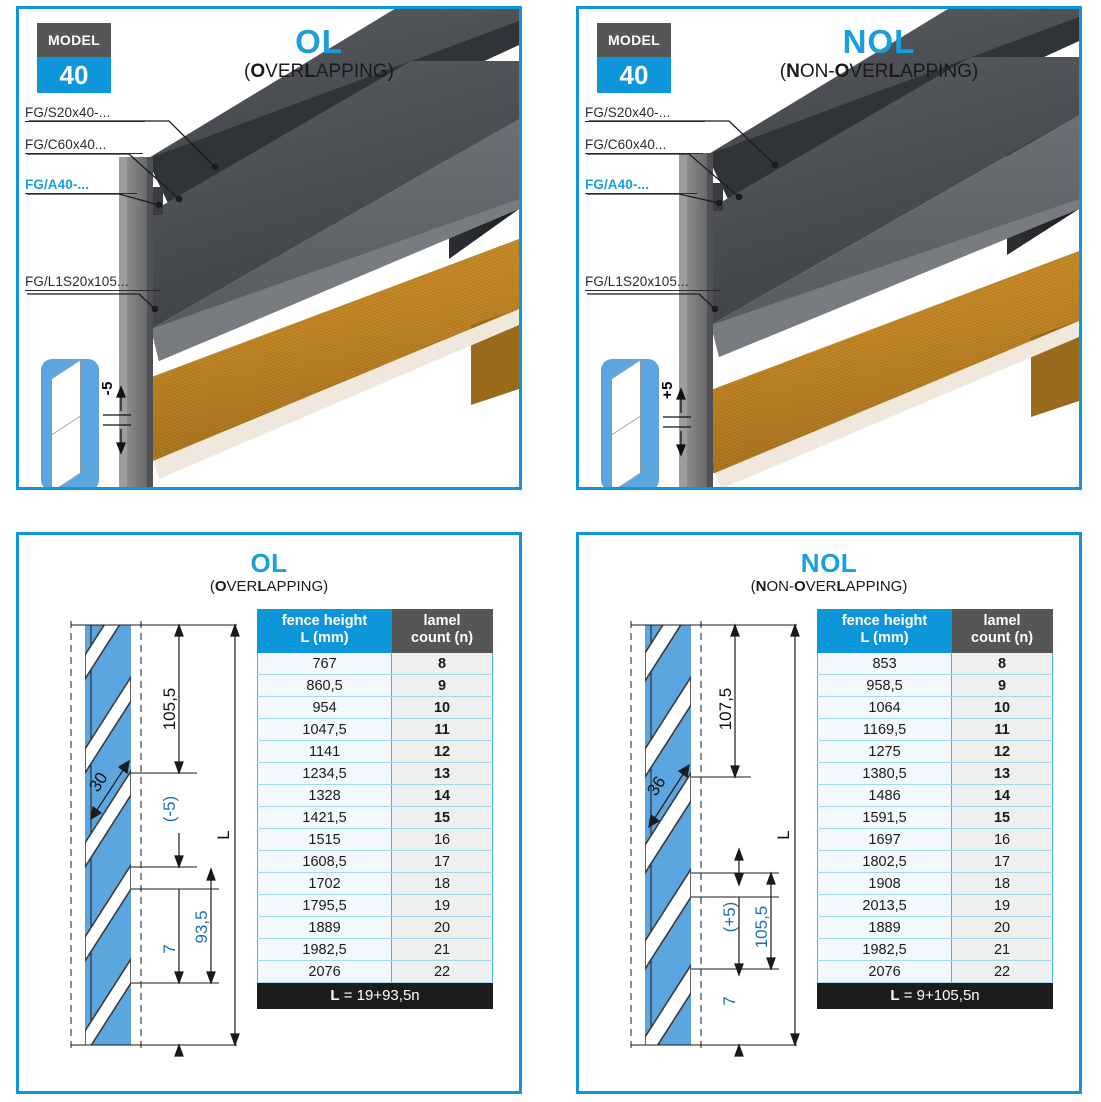 This screenshot has width=1101, height=1102. Describe the element at coordinates (630, 423) in the screenshot. I see `inset-badge-nol` at that location.